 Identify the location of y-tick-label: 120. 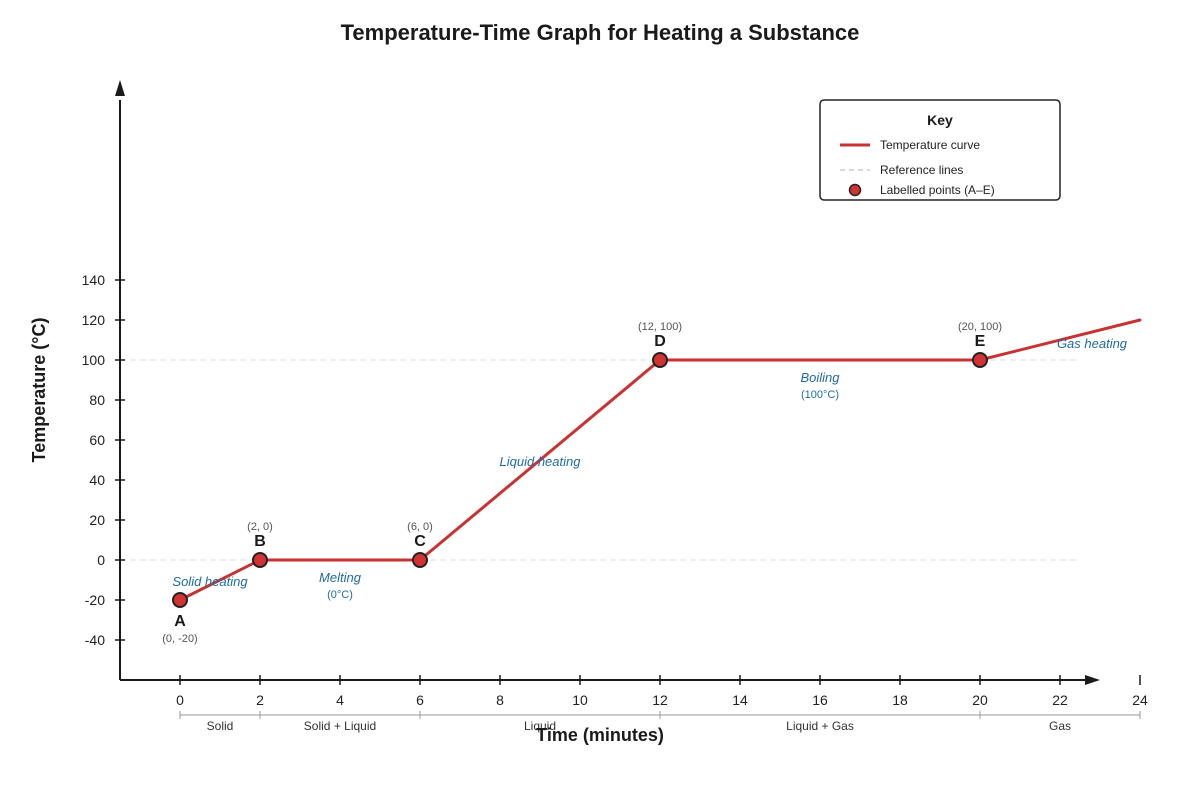
(94, 320).